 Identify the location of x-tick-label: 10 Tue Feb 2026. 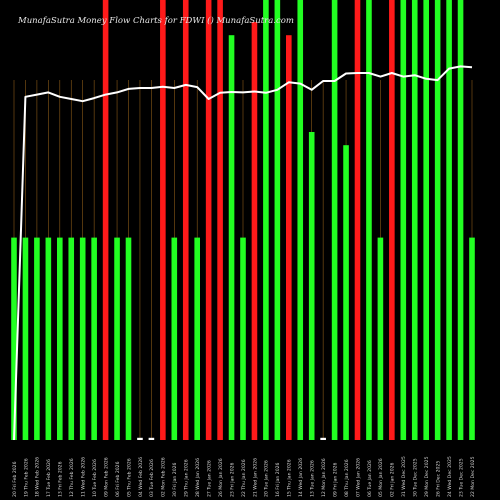
(95, 478).